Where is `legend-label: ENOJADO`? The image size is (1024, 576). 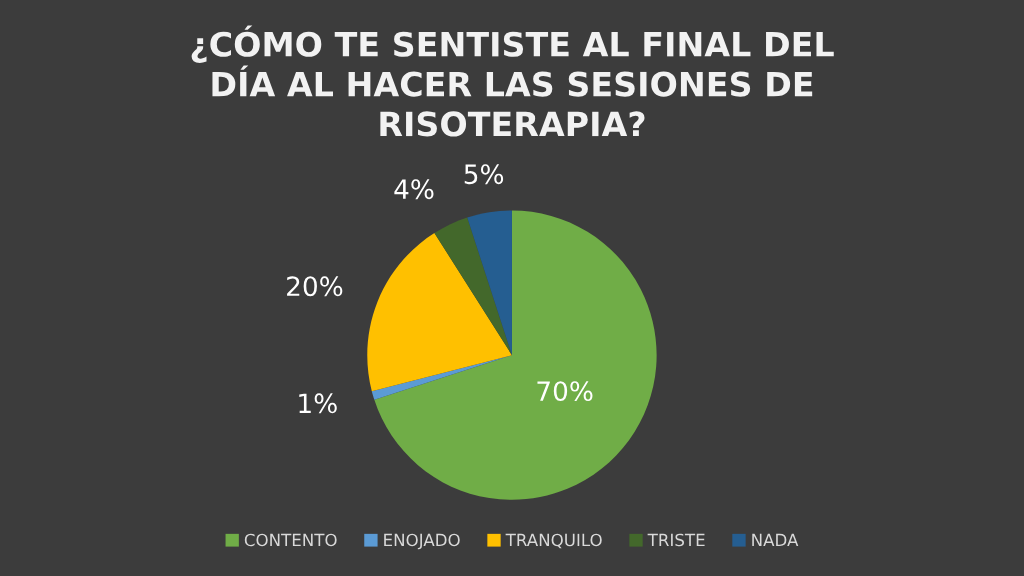 legend-label: ENOJADO is located at coordinates (422, 541).